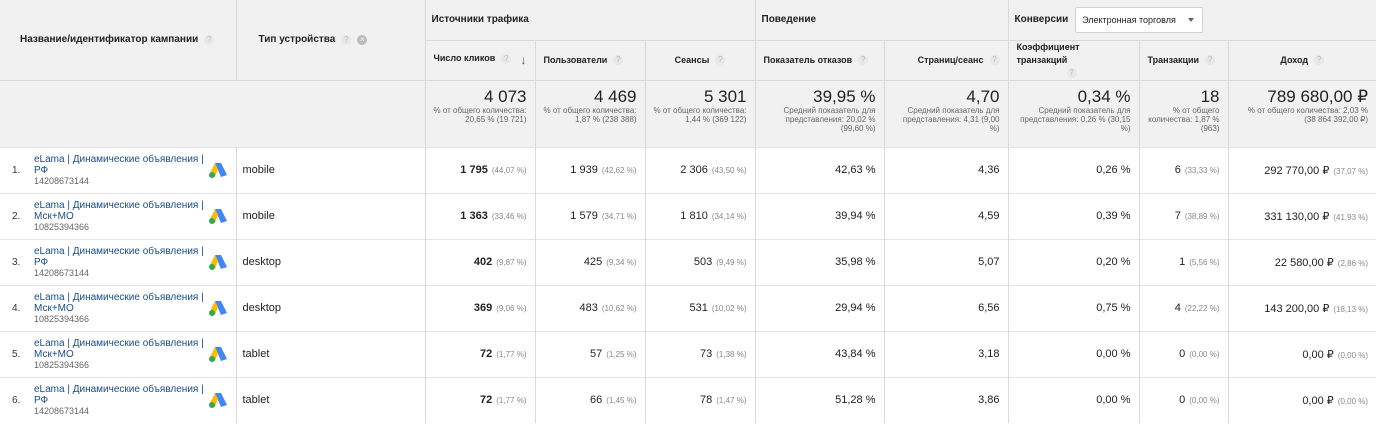 The image size is (1376, 427). I want to click on pages-cell: 6,56, so click(946, 307).